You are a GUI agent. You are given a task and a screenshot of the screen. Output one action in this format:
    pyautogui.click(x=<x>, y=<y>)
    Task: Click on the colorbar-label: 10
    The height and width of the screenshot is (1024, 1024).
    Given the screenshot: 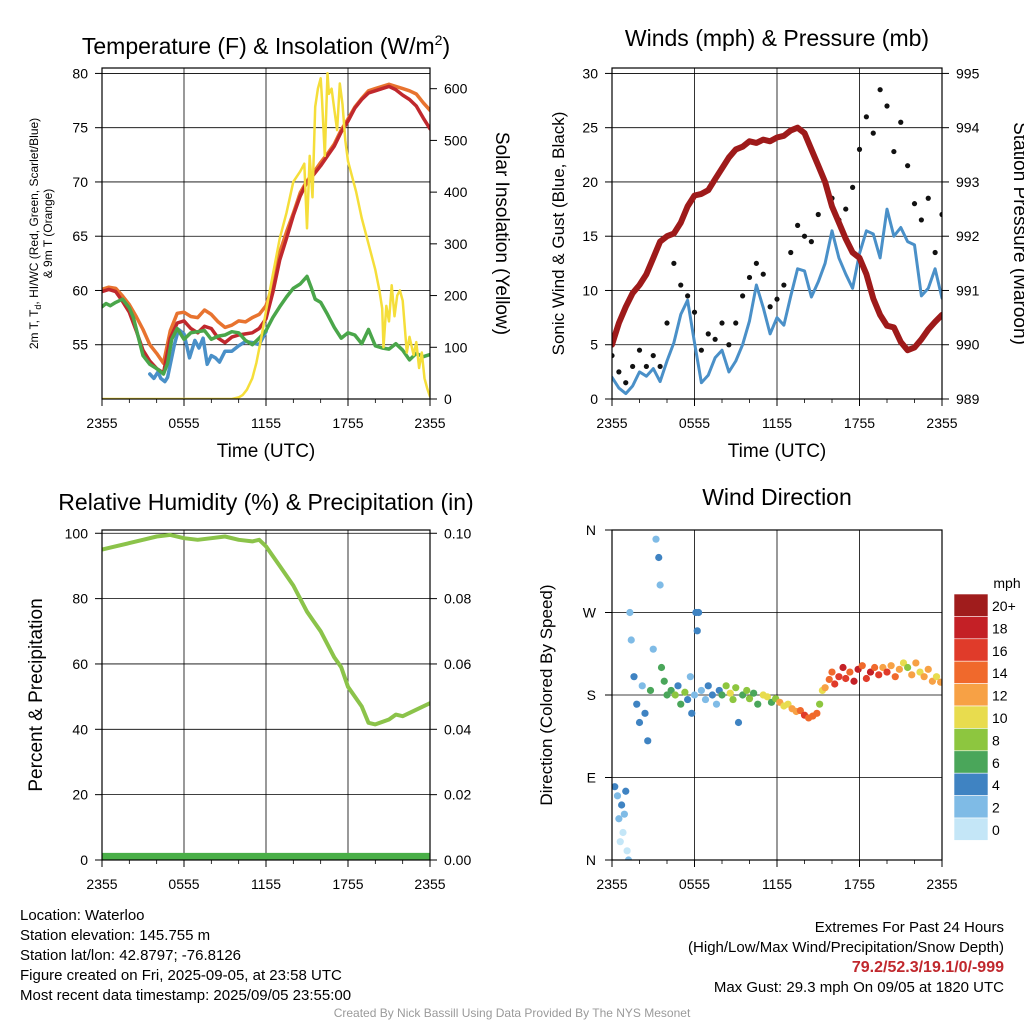 What is the action you would take?
    pyautogui.click(x=1000, y=718)
    